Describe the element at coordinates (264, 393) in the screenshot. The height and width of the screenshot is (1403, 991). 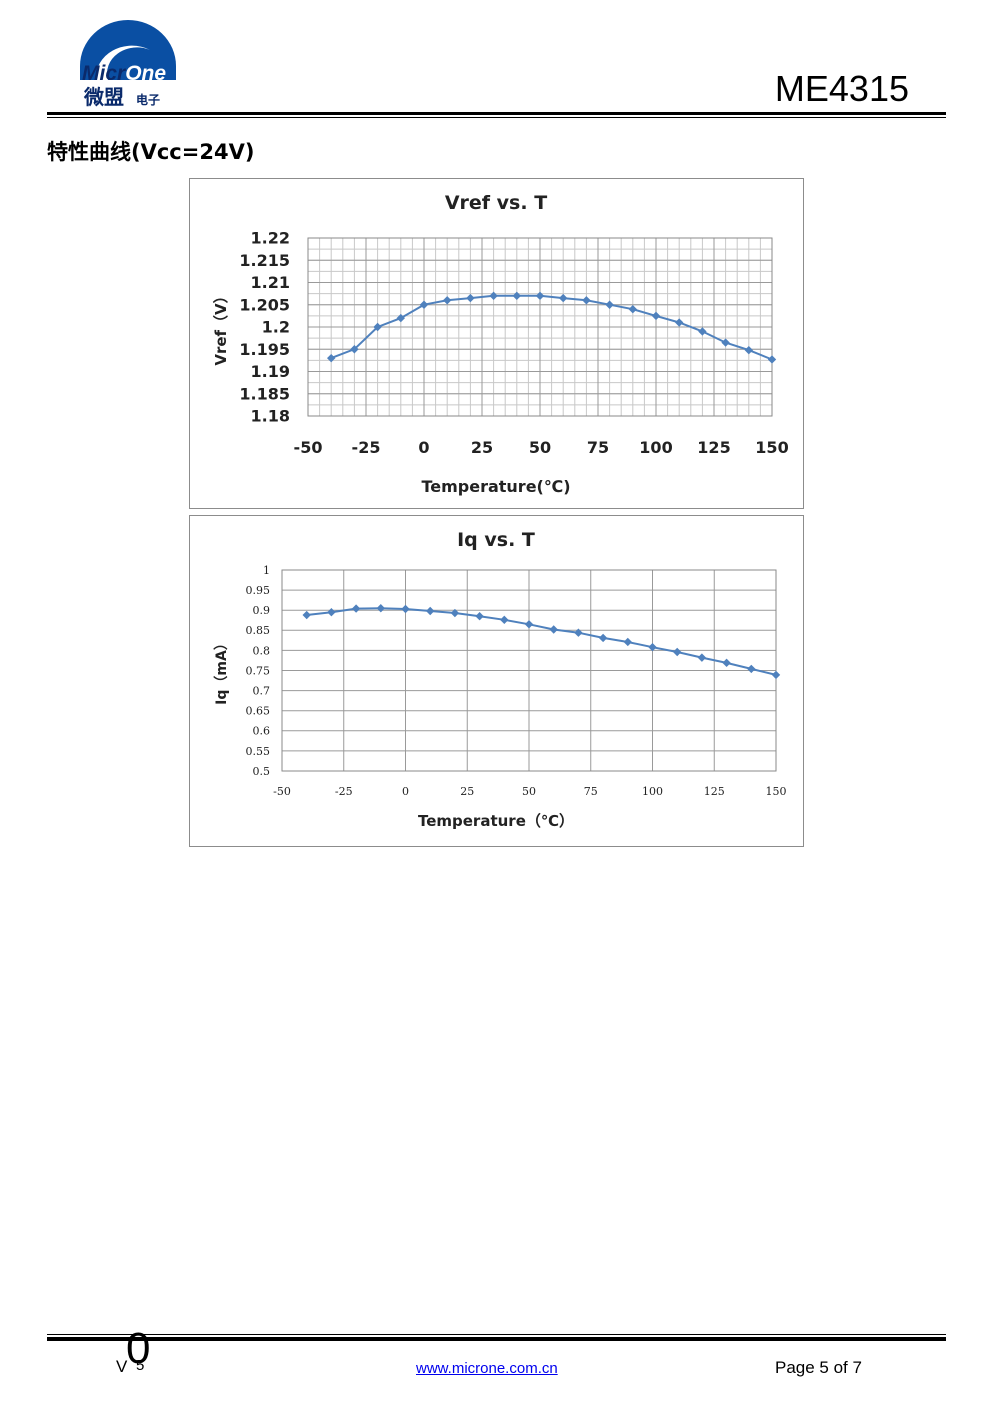
I see `y-tick-label: 1.185` at that location.